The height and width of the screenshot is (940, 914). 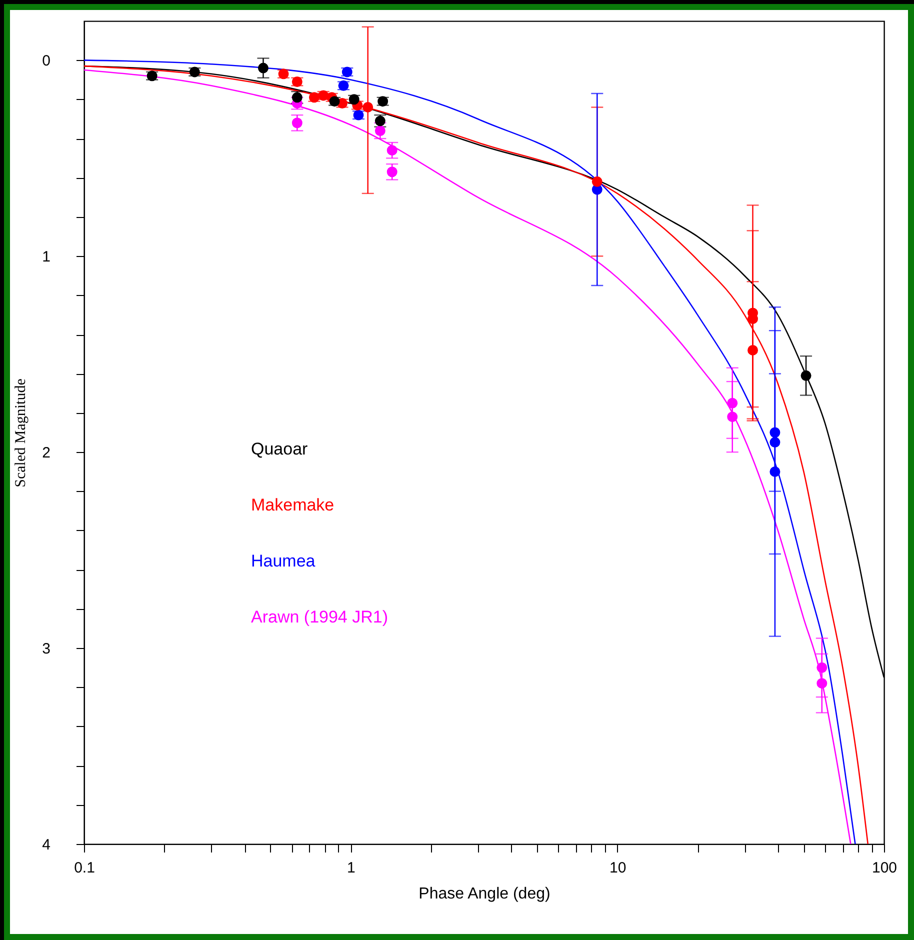 I want to click on text: Arawn (1994 JR1), so click(x=319, y=617).